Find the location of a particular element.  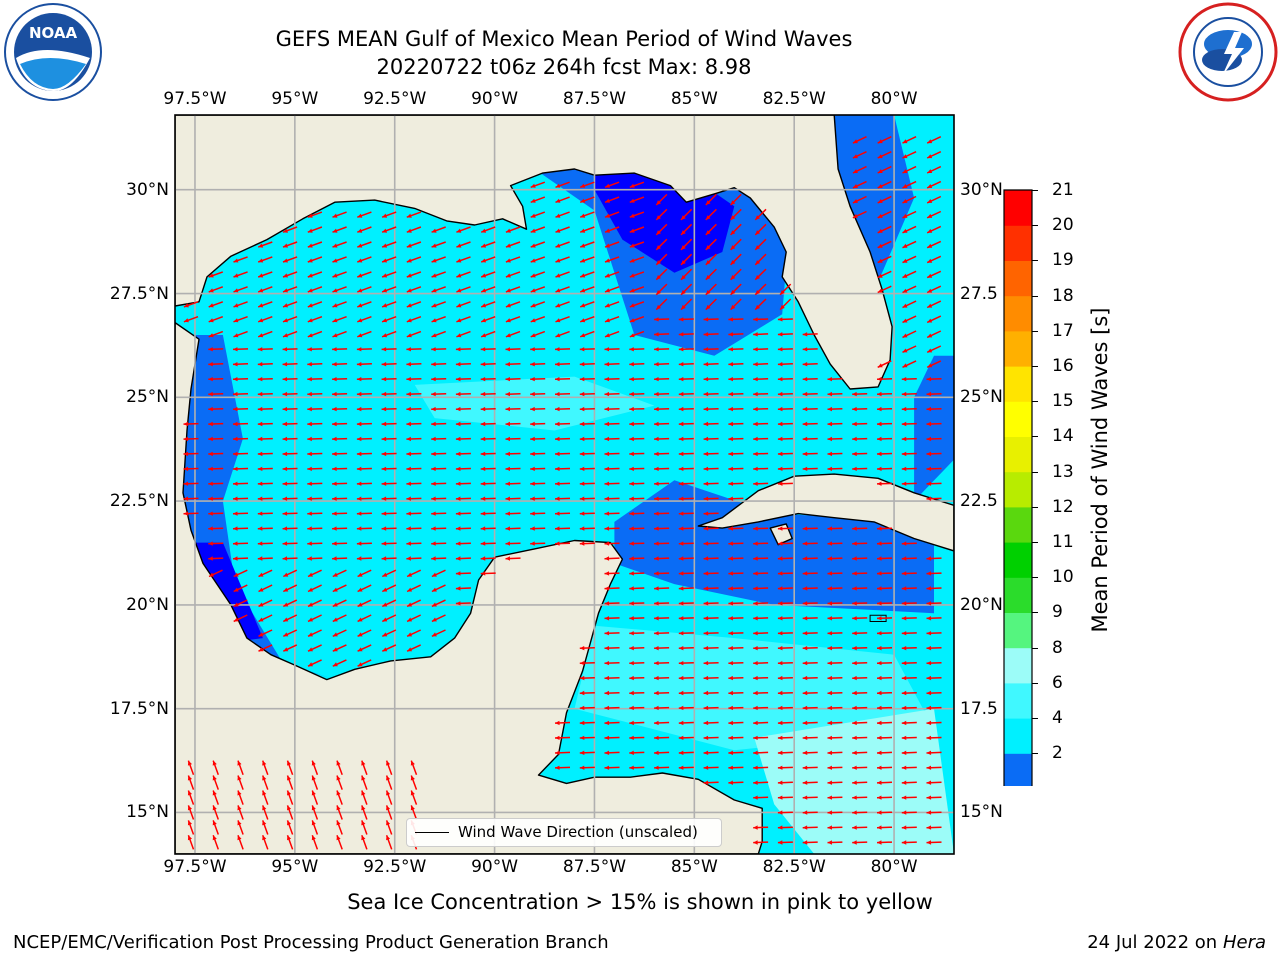

lon-tick-bottom: 85°W is located at coordinates (694, 867).